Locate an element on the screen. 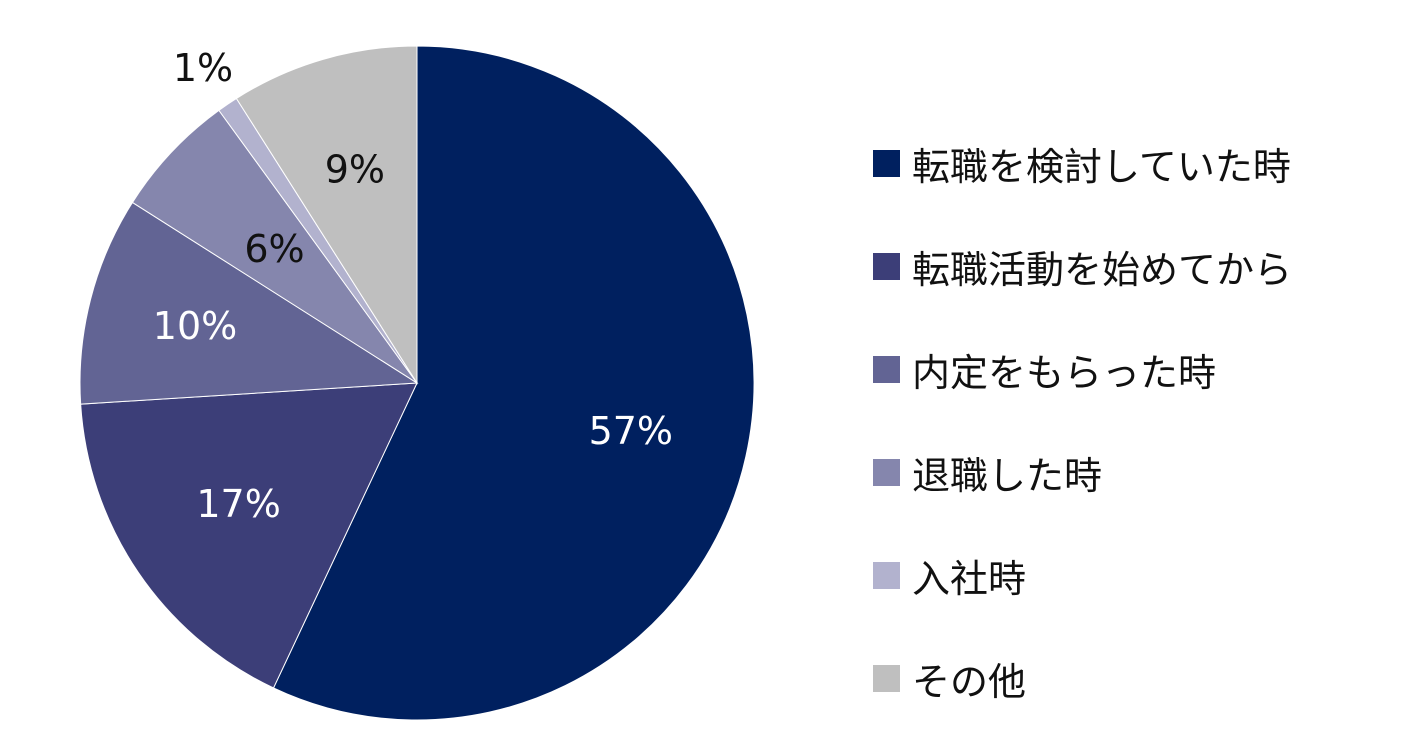  legend-item: その他 is located at coordinates (1082, 678).